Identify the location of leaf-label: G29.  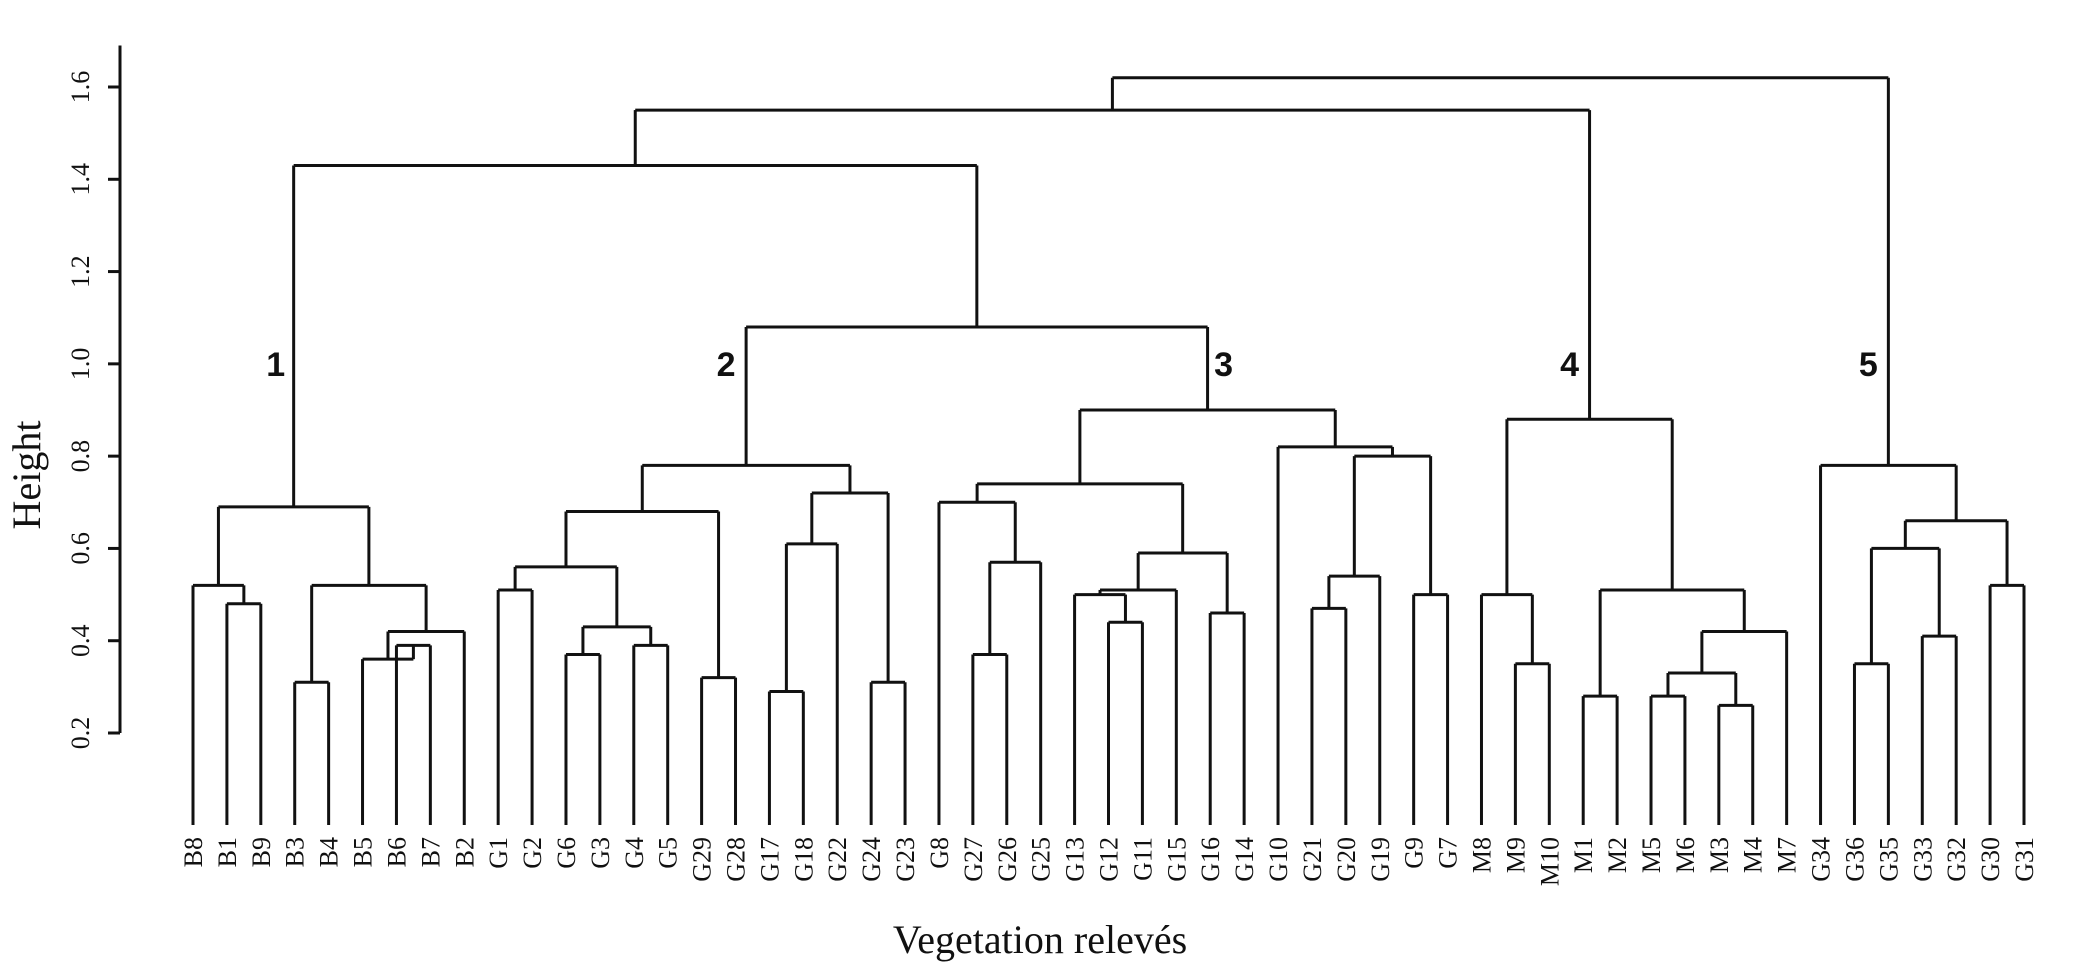
(702, 859).